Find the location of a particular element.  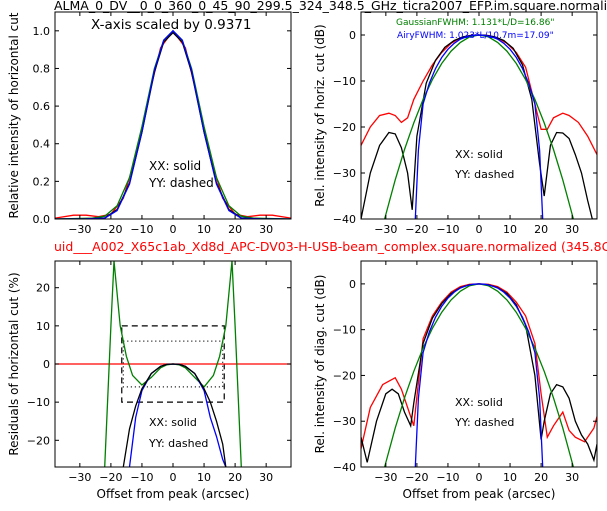

y-tick-label: 1.0 is located at coordinates (42, 31).